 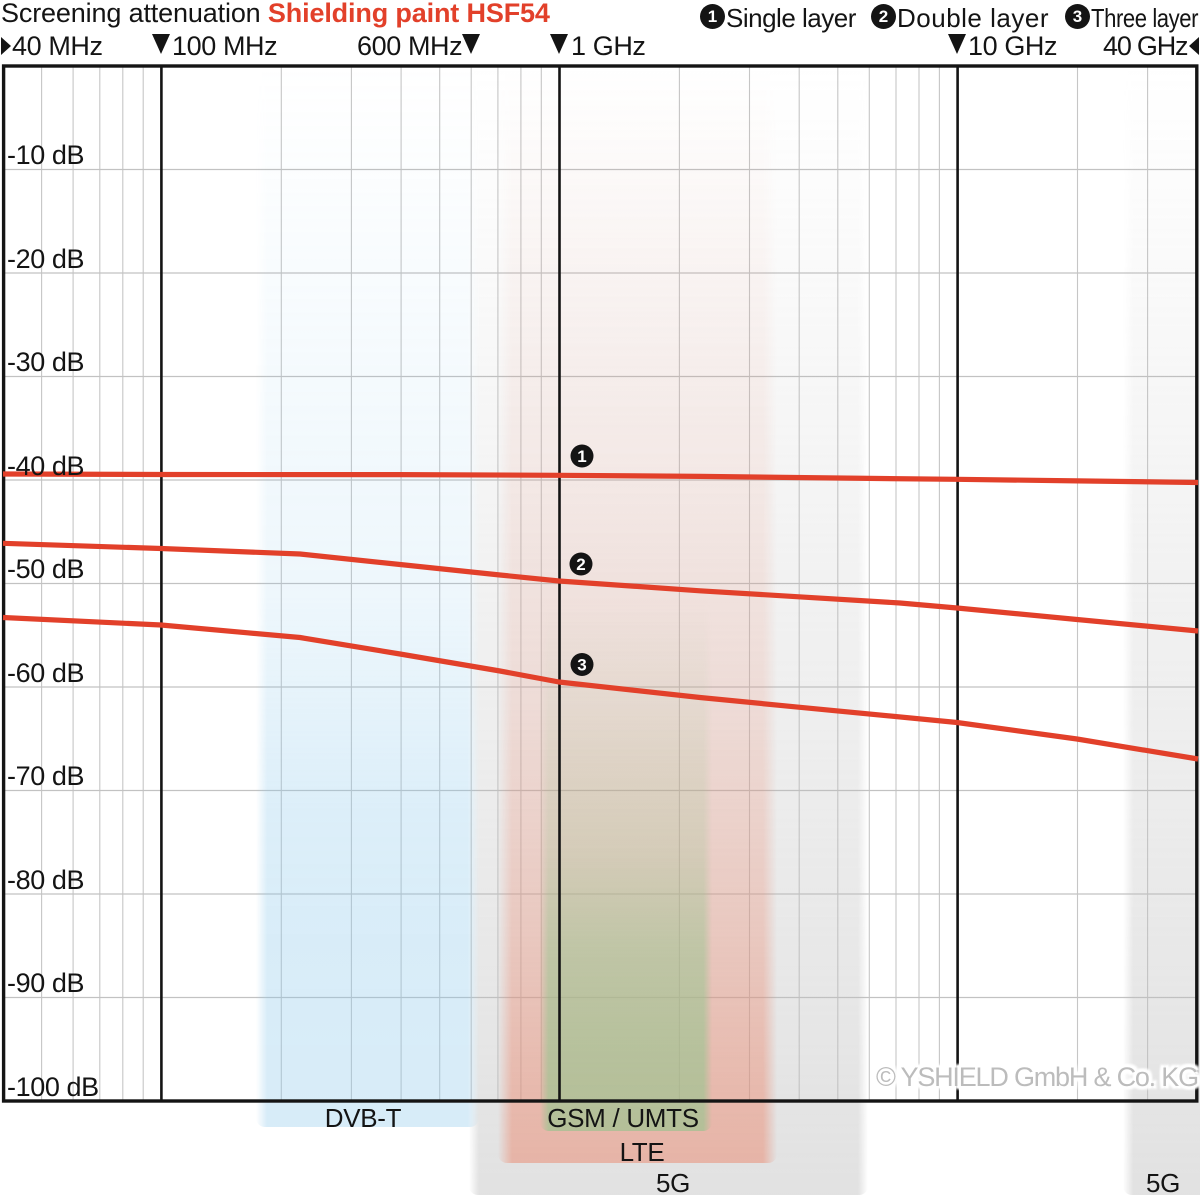 What do you see at coordinates (581, 665) in the screenshot?
I see `svg-text: 3` at bounding box center [581, 665].